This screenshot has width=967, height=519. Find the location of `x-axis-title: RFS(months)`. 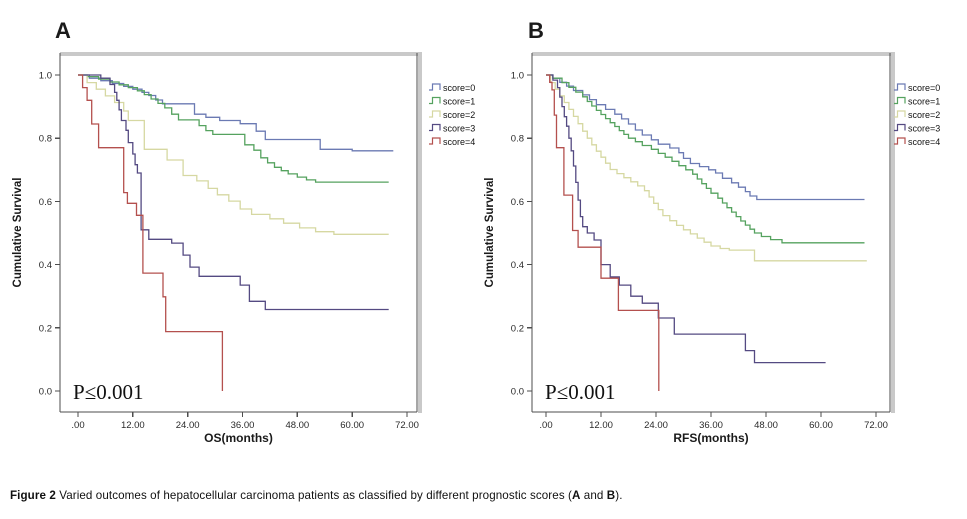

x-axis-title: RFS(months) is located at coordinates (710, 438).